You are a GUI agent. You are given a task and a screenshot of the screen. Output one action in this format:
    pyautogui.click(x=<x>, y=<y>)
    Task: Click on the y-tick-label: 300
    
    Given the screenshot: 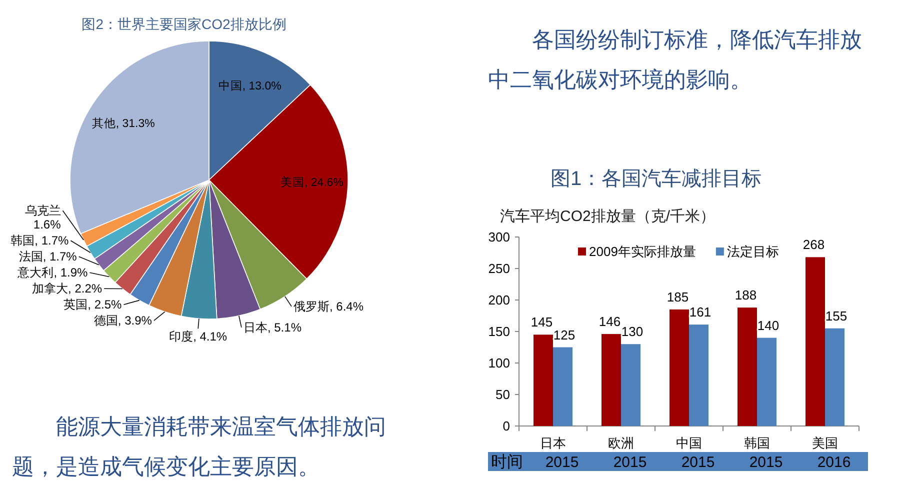 What is the action you would take?
    pyautogui.click(x=499, y=237)
    